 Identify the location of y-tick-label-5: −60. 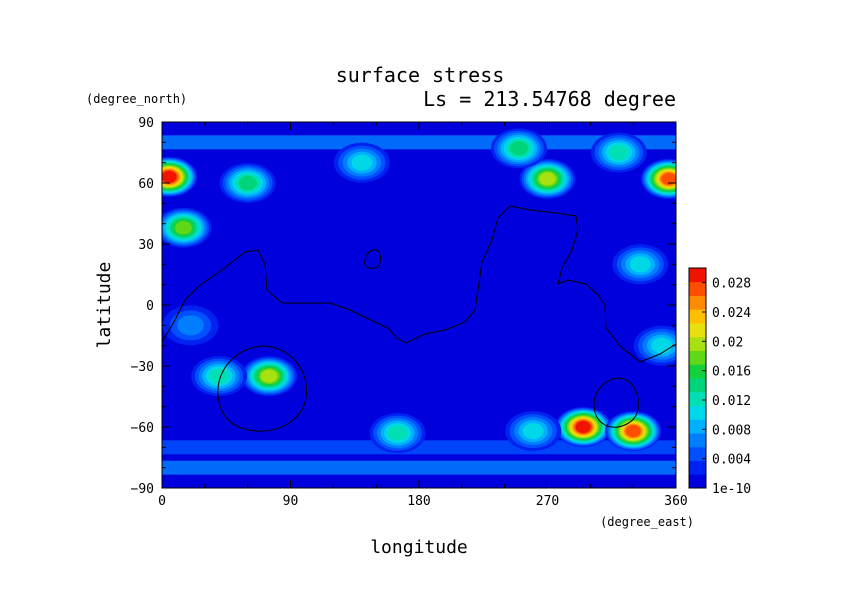
(142, 428).